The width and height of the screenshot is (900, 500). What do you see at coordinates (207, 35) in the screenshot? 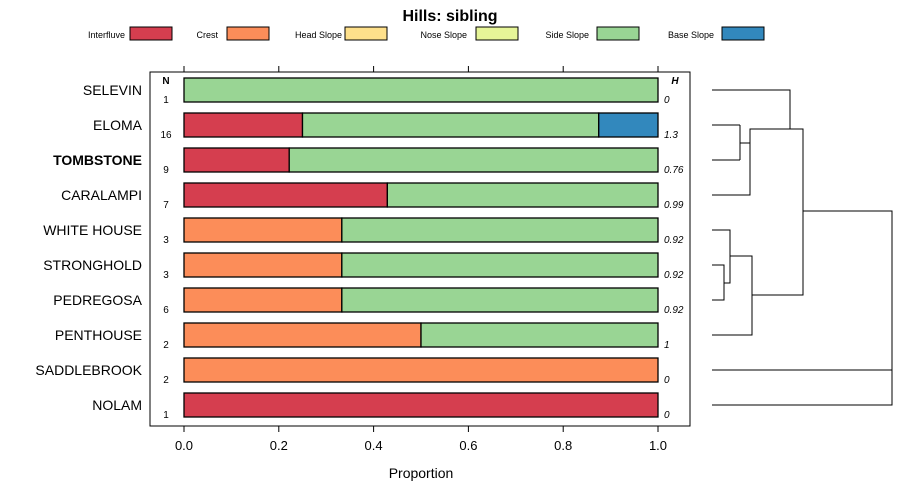
I see `legend-label: Crest` at bounding box center [207, 35].